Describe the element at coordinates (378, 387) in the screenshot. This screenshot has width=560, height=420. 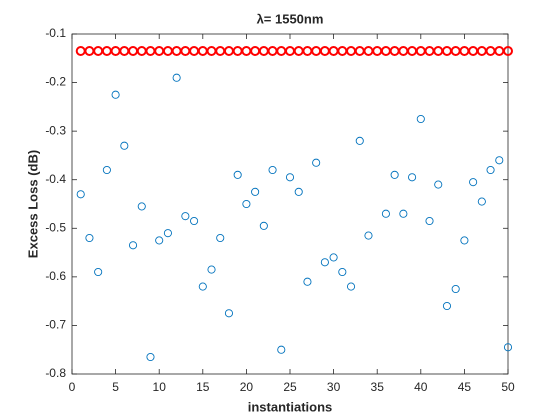
I see `x-tick-label: 35` at that location.